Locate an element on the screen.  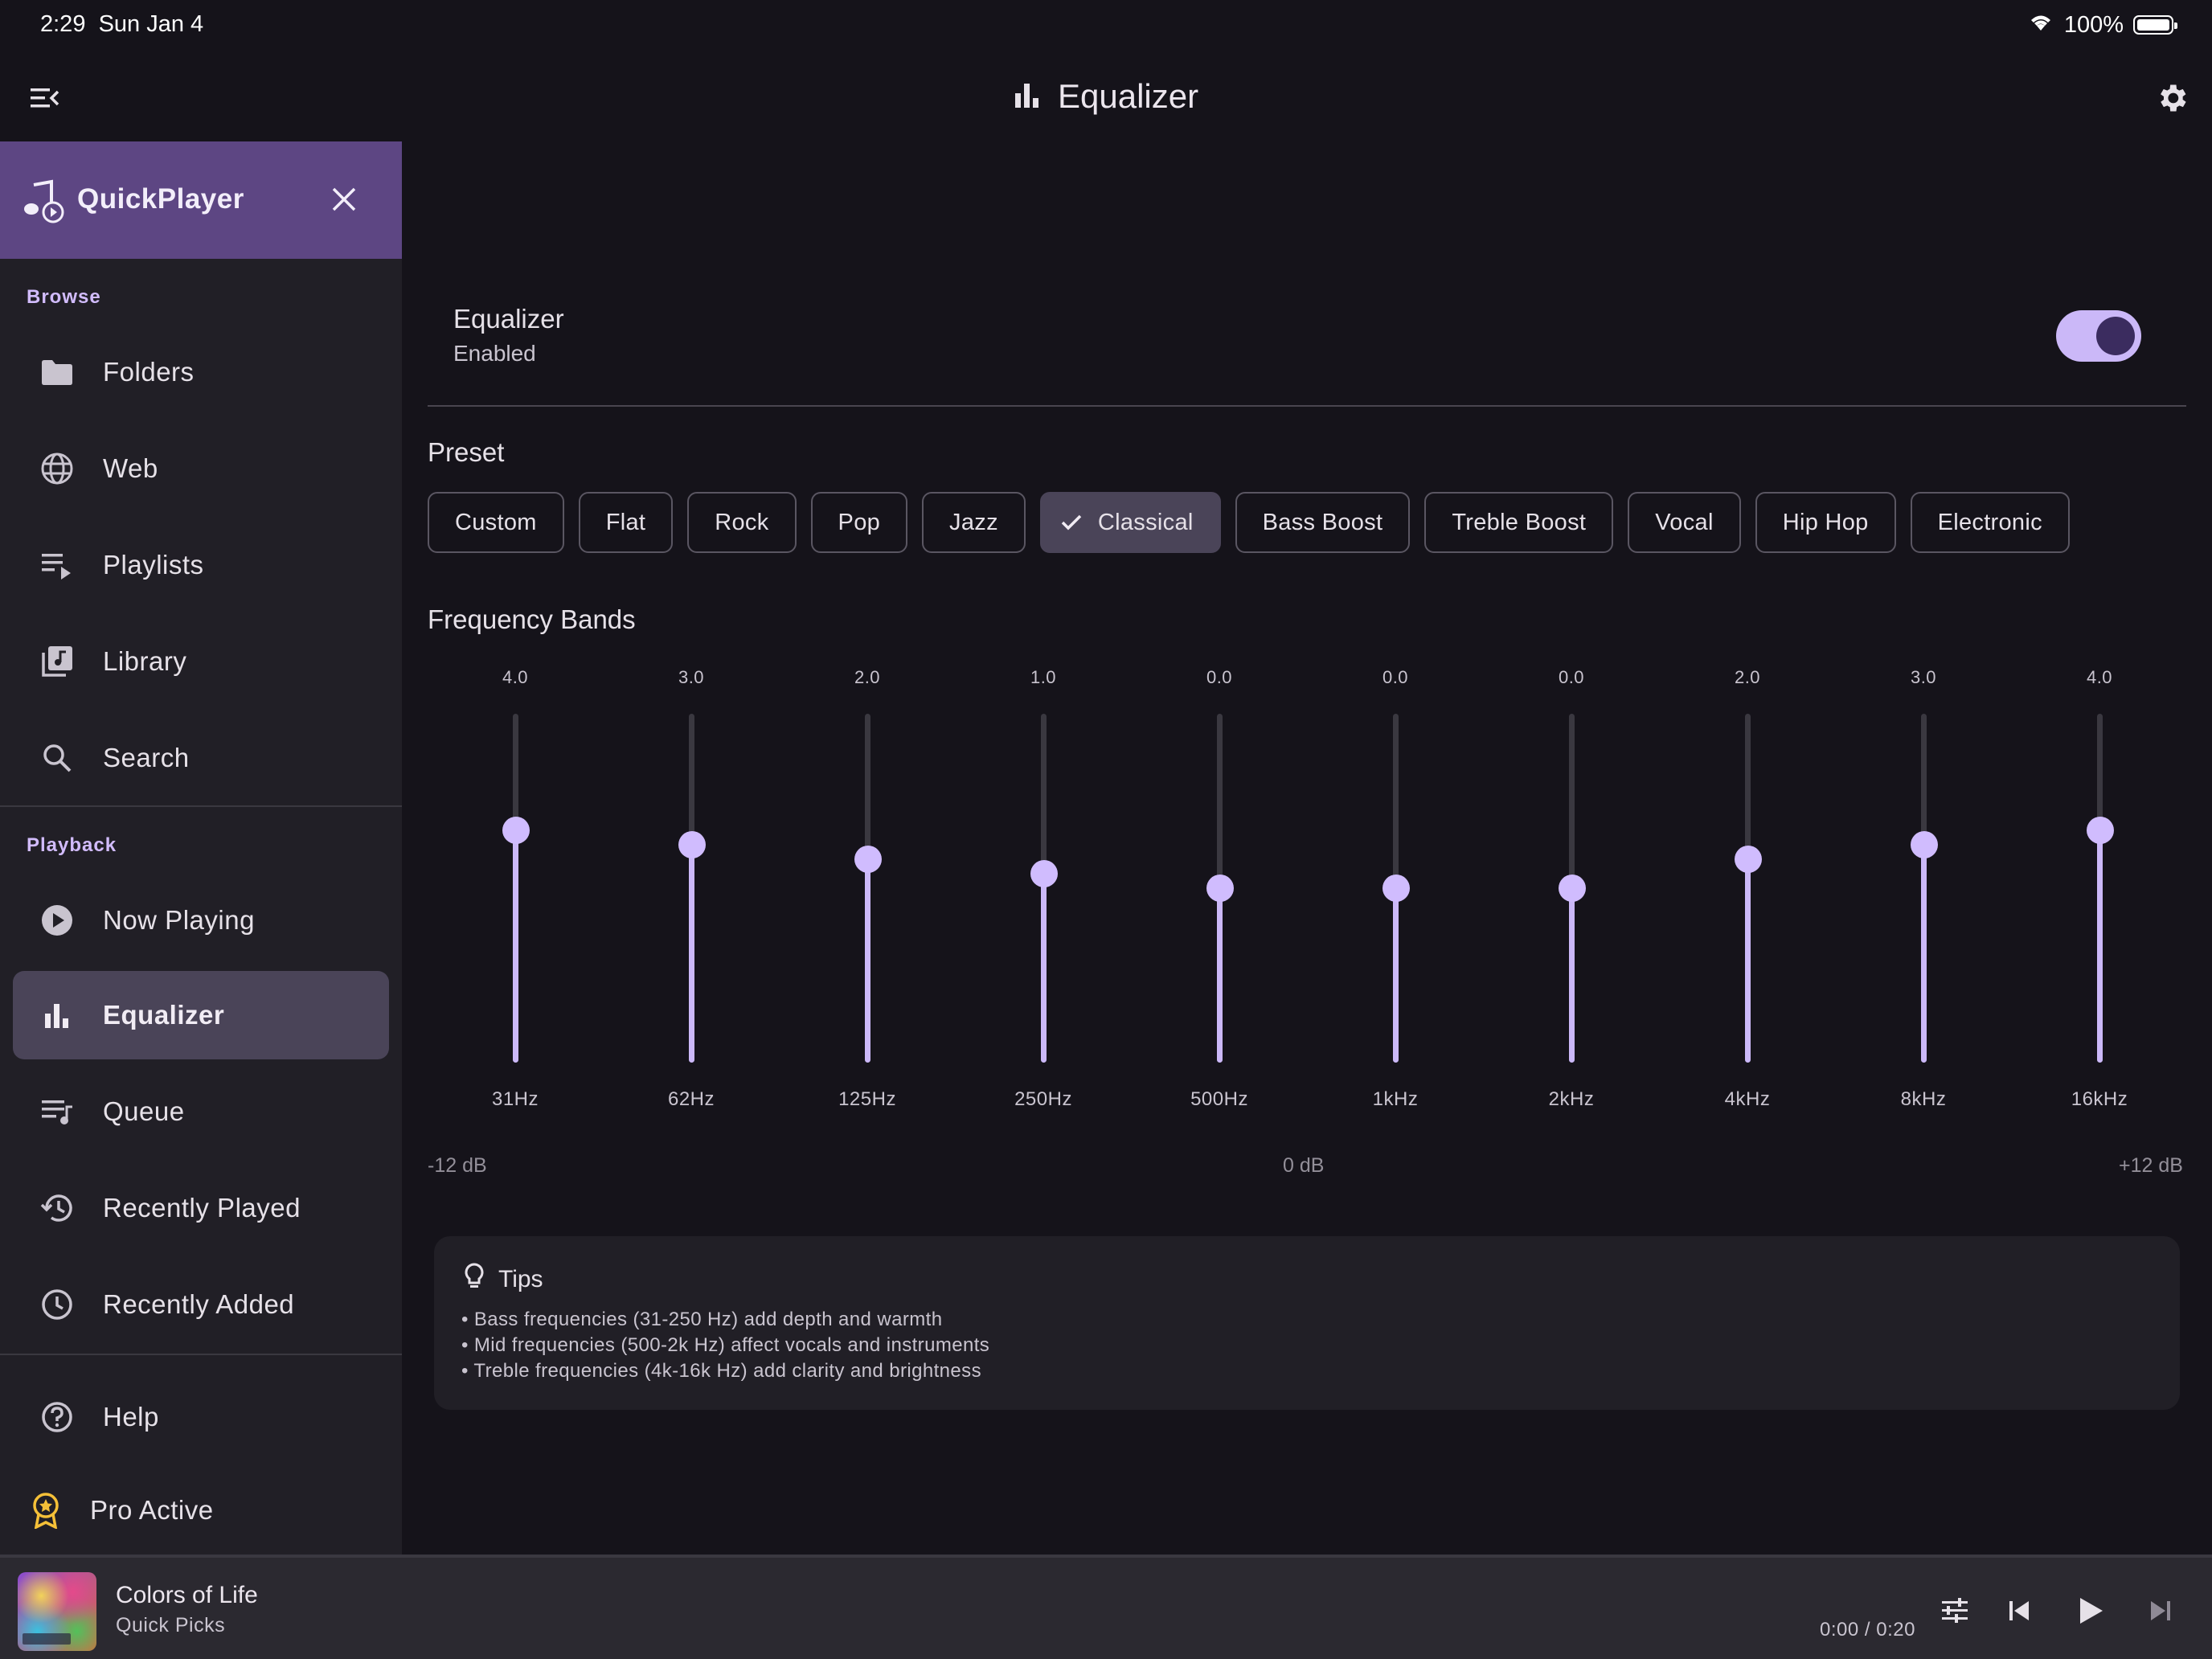
sidebar-item-folders: Folders is located at coordinates (201, 372).